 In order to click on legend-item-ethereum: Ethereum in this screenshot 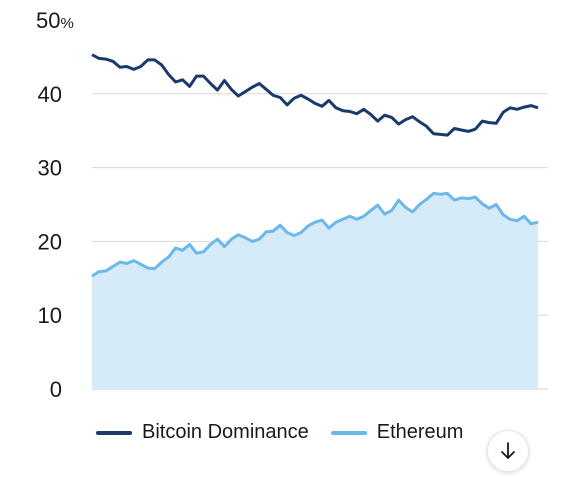, I will do `click(397, 432)`.